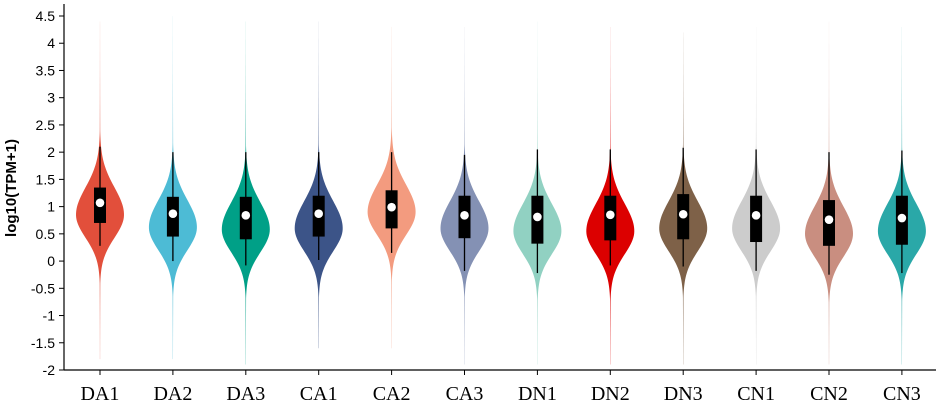  What do you see at coordinates (49, 316) in the screenshot?
I see `y-tick-label: -1` at bounding box center [49, 316].